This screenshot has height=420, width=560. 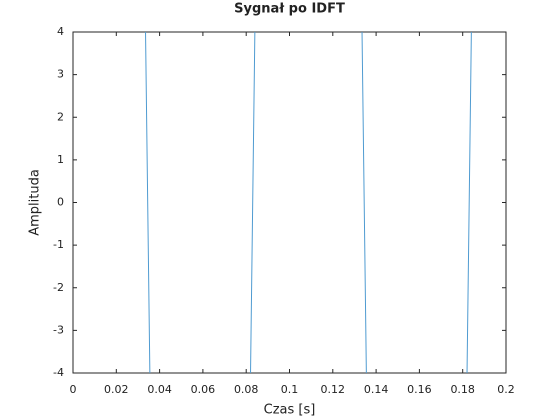 I want to click on y-tick-label: 1, so click(x=60, y=159).